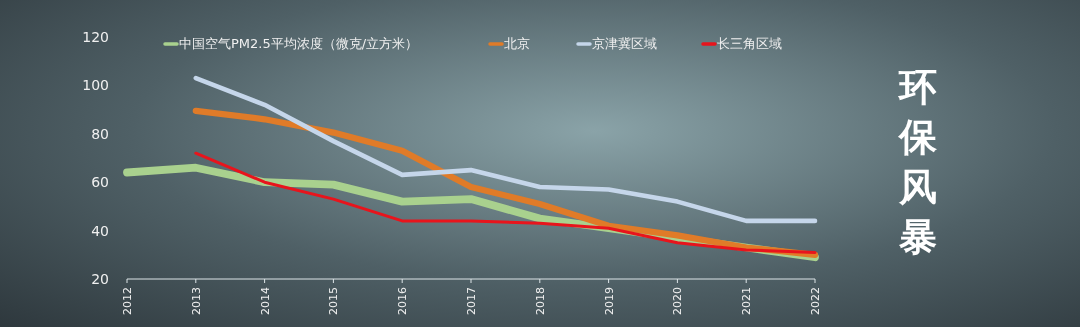 The height and width of the screenshot is (327, 1080). What do you see at coordinates (517, 43) in the screenshot?
I see `legend-label: 北京` at bounding box center [517, 43].